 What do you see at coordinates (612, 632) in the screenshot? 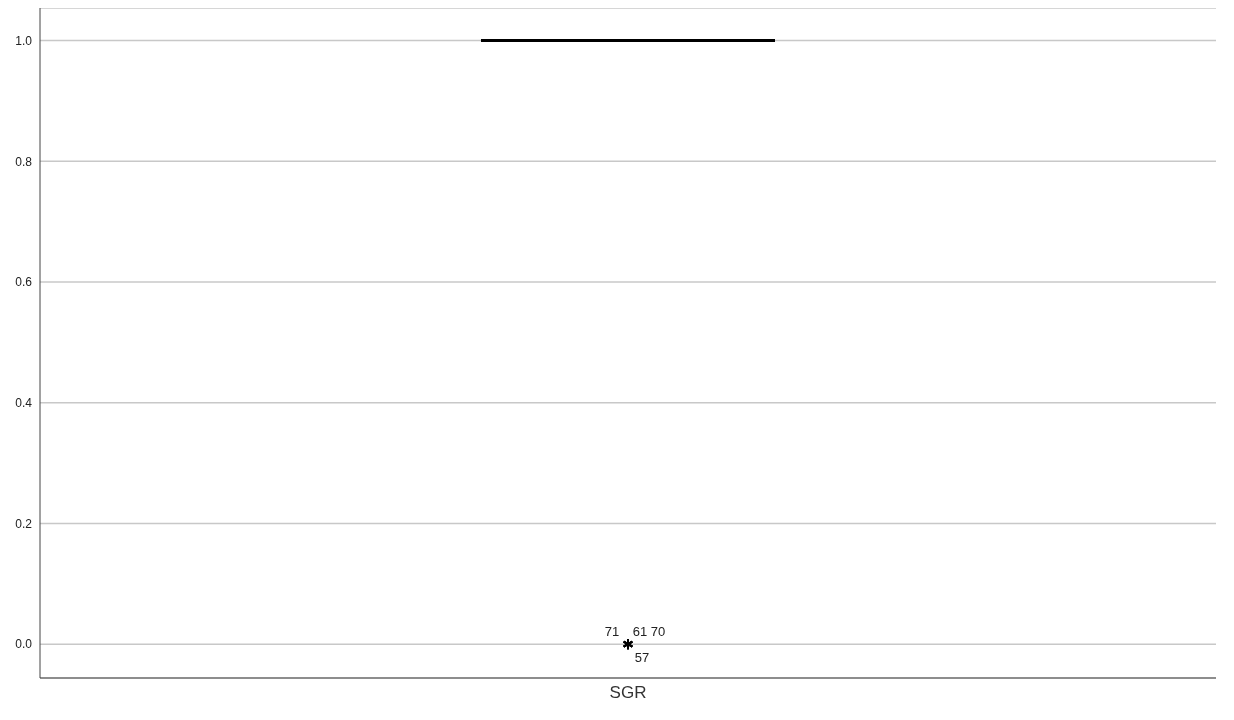
I see `annotation: 71` at bounding box center [612, 632].